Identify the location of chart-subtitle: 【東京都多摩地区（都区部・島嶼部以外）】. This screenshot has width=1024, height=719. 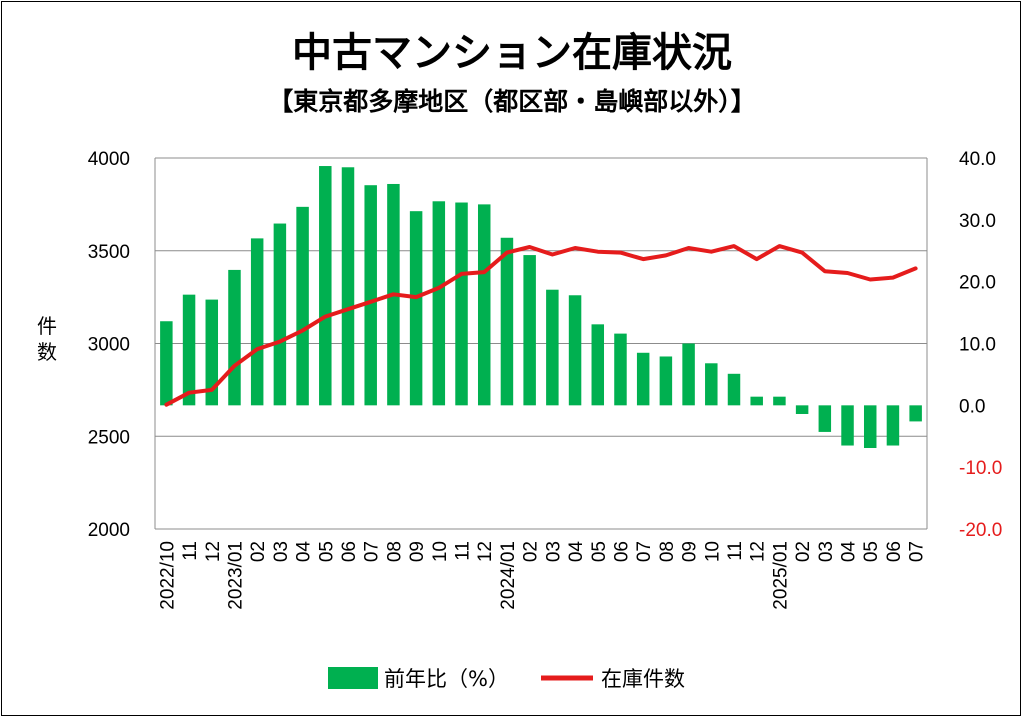
(512, 101).